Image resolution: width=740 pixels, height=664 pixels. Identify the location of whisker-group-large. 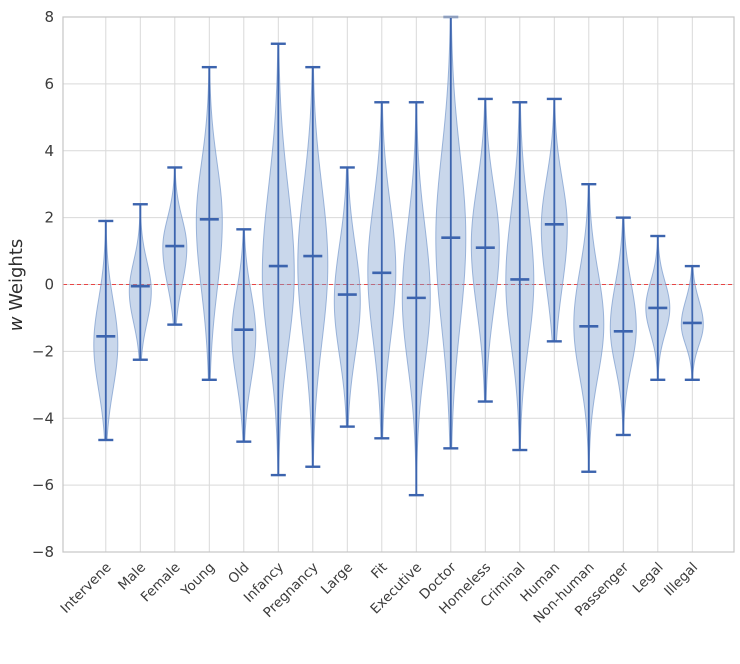
(347, 297).